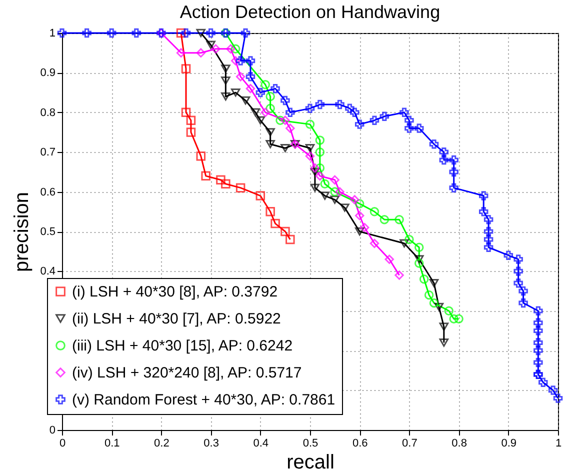  I want to click on legend-label: (iii) LSH + 40*30 [15], AP: 0.6242, so click(182, 346).